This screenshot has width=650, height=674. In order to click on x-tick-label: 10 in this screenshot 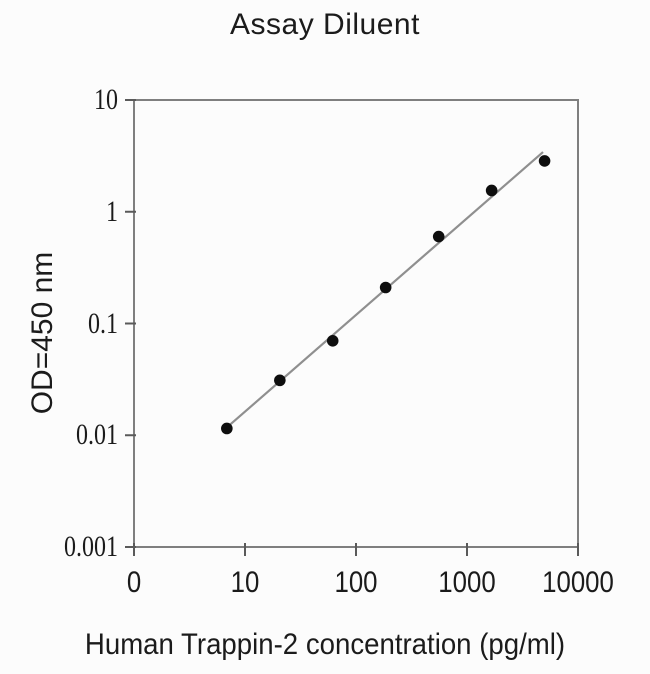, I will do `click(245, 582)`.